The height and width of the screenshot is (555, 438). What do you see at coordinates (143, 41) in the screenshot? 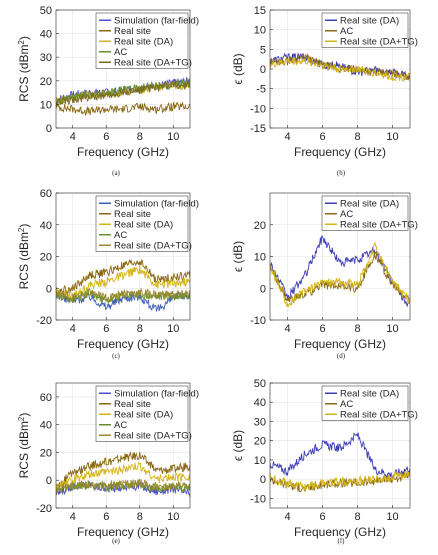
I see `legend-label-2: Real site (DA)` at bounding box center [143, 41].